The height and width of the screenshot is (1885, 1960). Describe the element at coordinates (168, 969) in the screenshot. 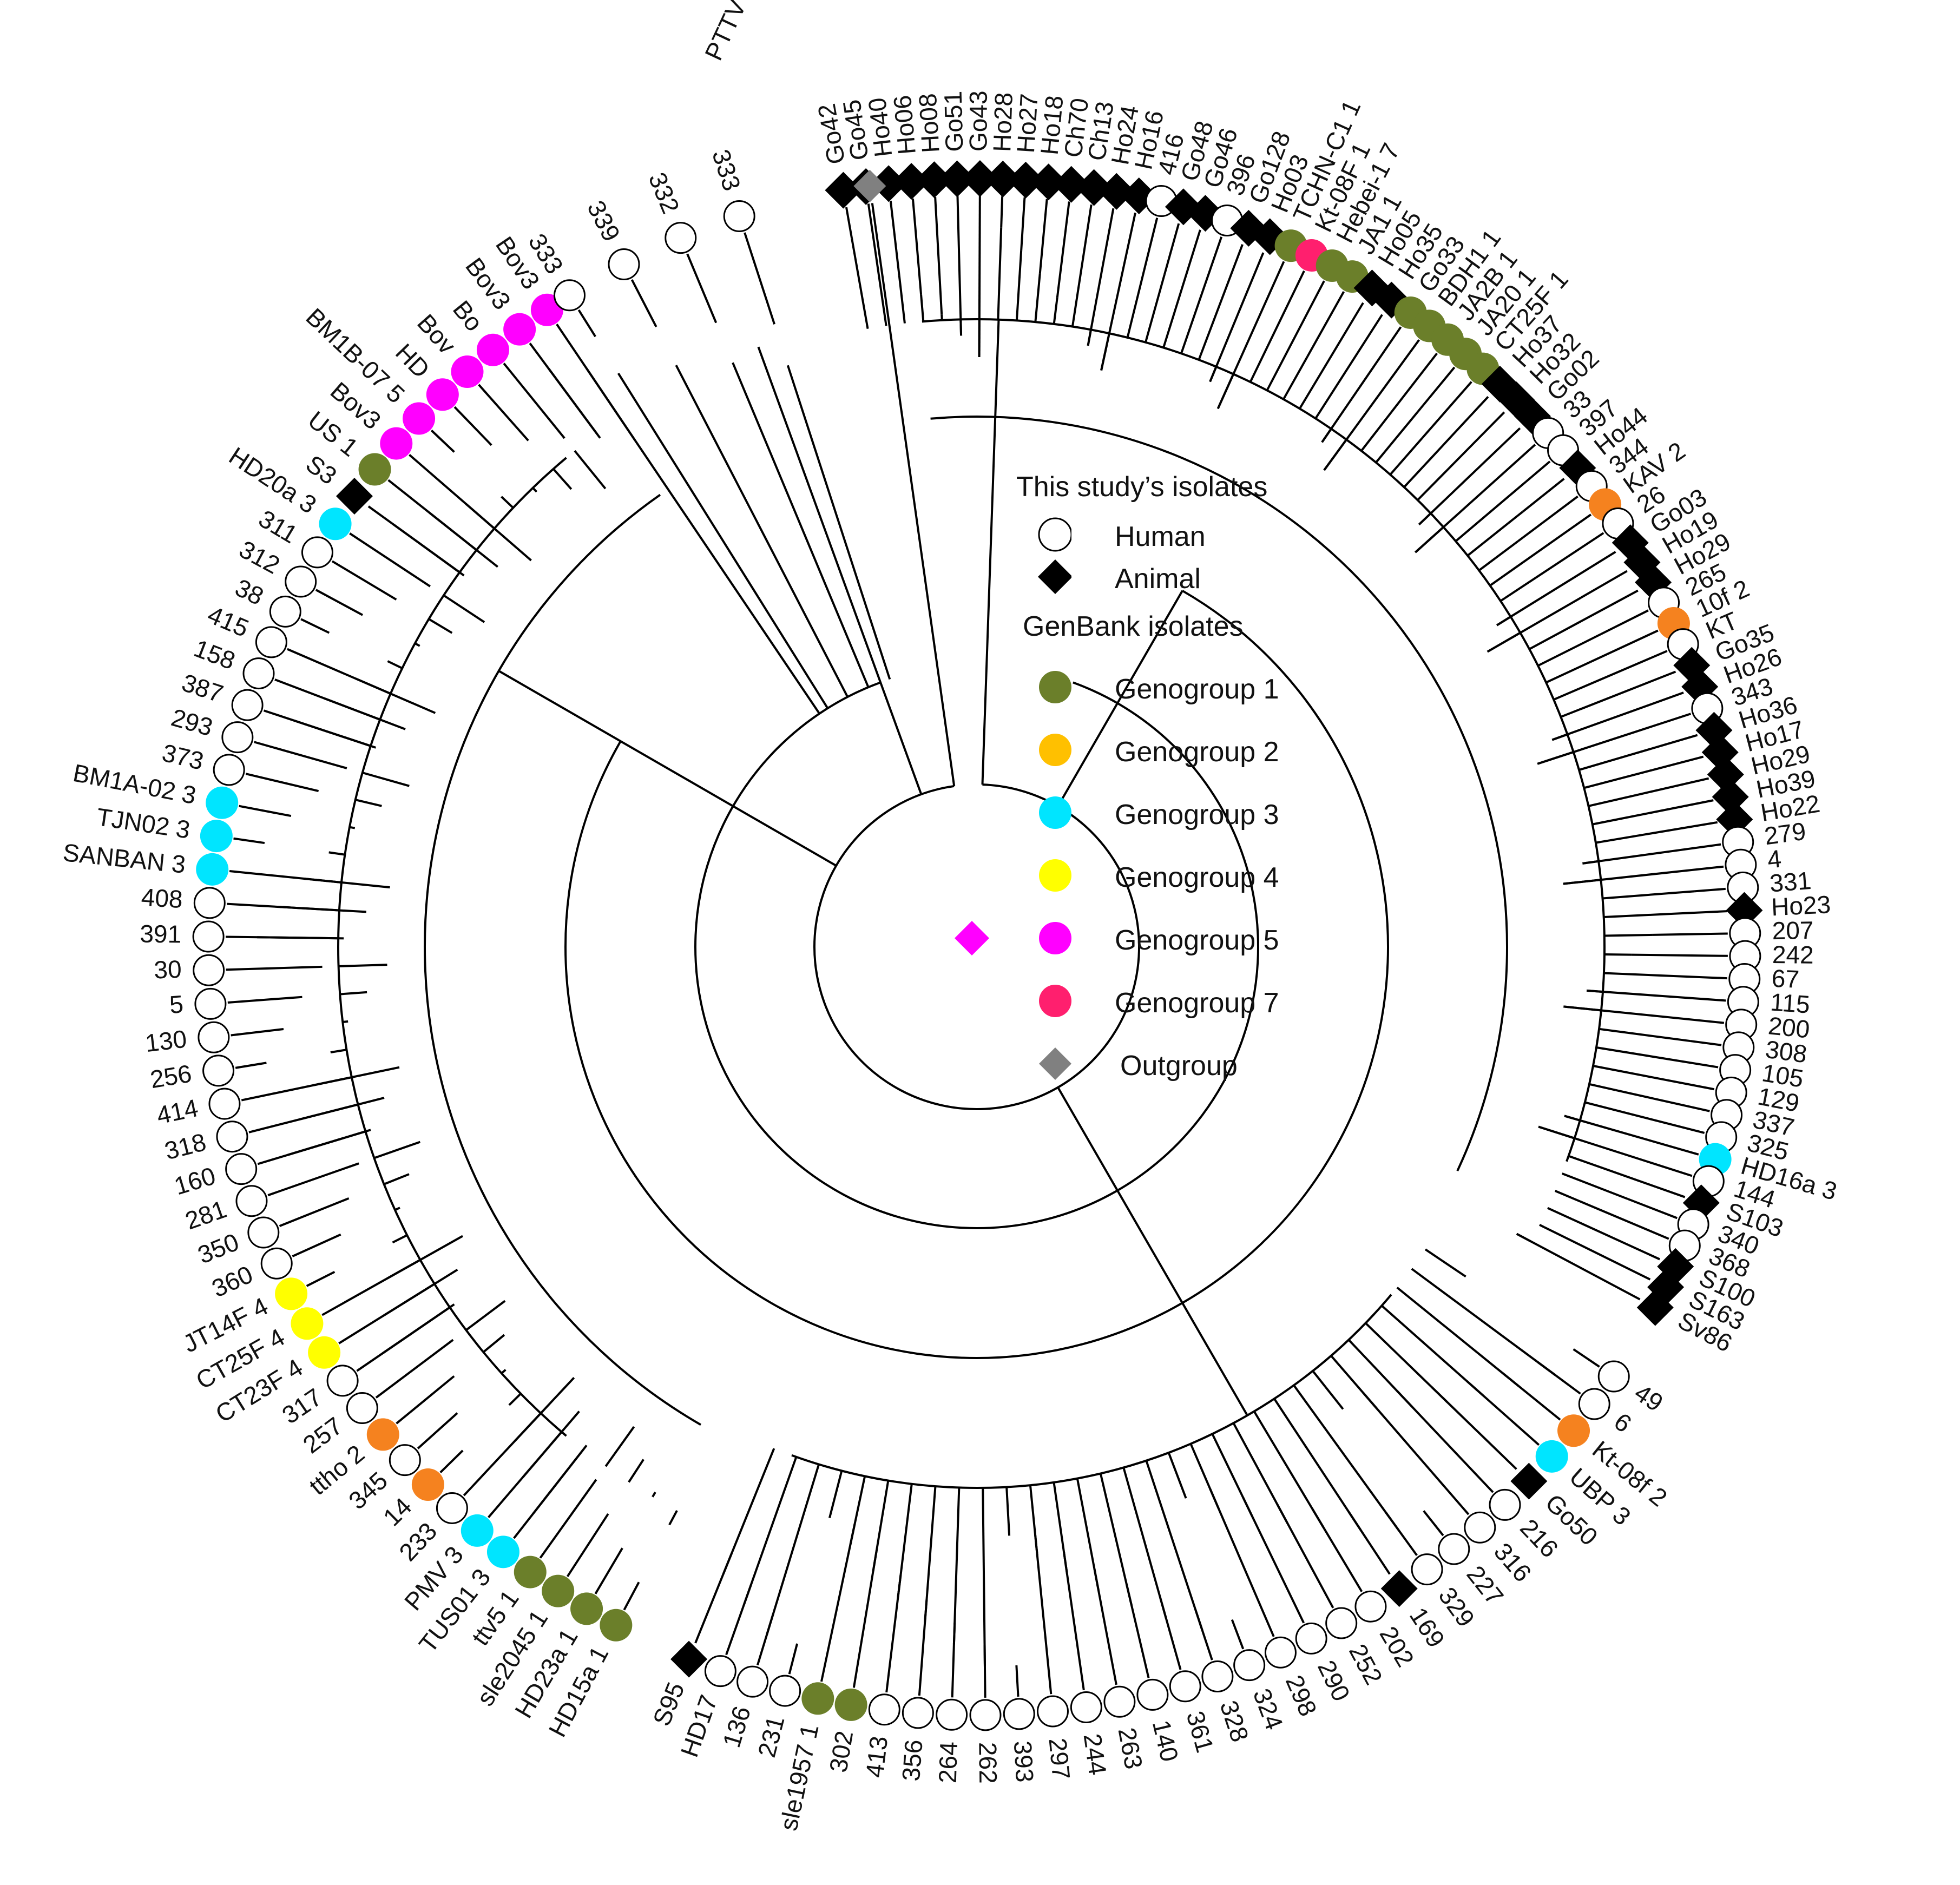

I see `leaf-label: 30` at that location.